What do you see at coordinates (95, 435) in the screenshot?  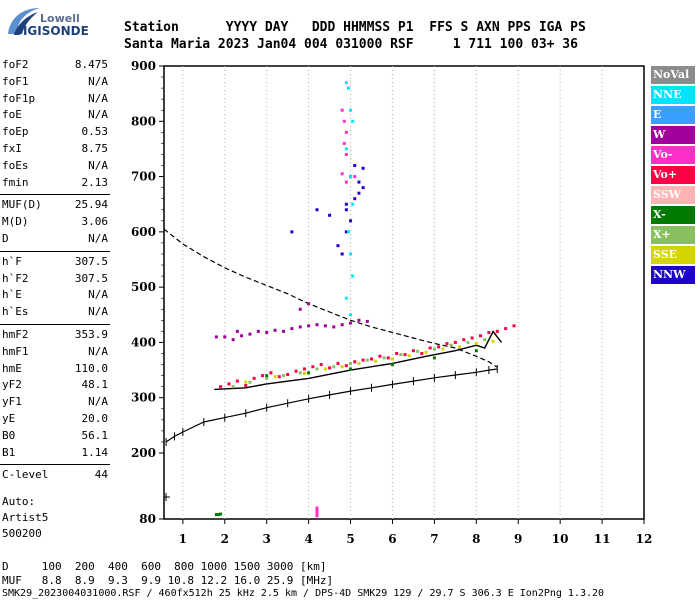 I see `param-value: 56.1` at bounding box center [95, 435].